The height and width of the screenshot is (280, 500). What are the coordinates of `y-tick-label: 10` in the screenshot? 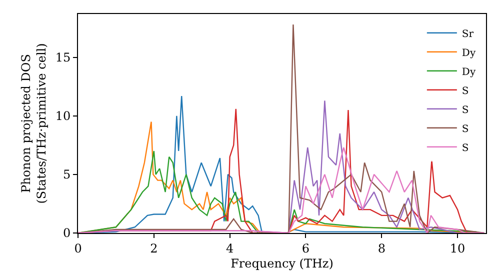 It's located at (63, 116).